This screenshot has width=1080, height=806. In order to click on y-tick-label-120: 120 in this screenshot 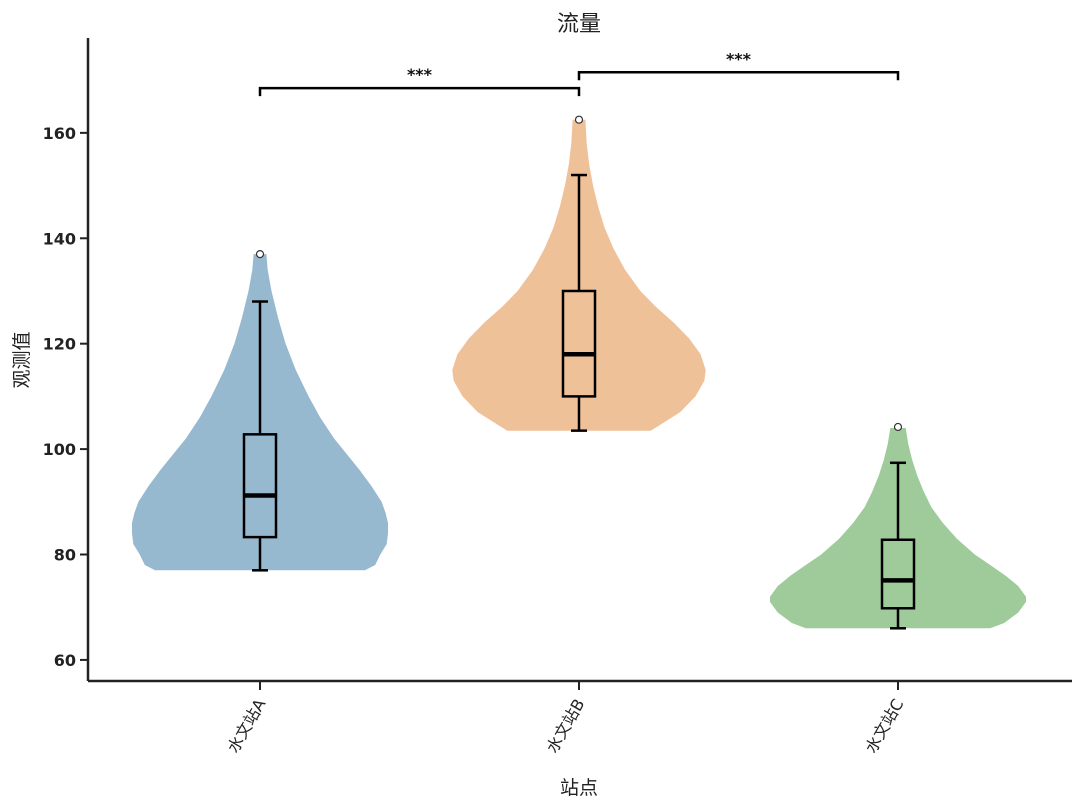, I will do `click(59, 344)`.